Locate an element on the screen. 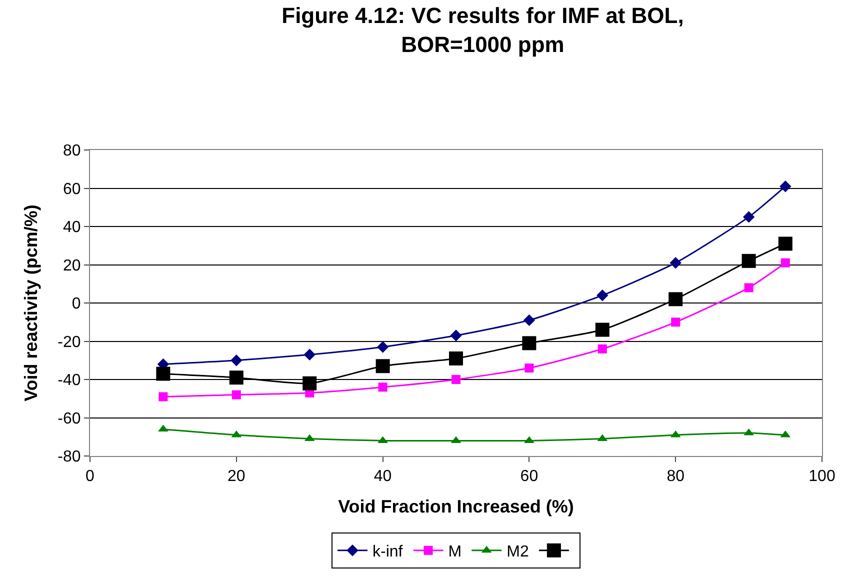  x-tick-label: 0 is located at coordinates (90, 477).